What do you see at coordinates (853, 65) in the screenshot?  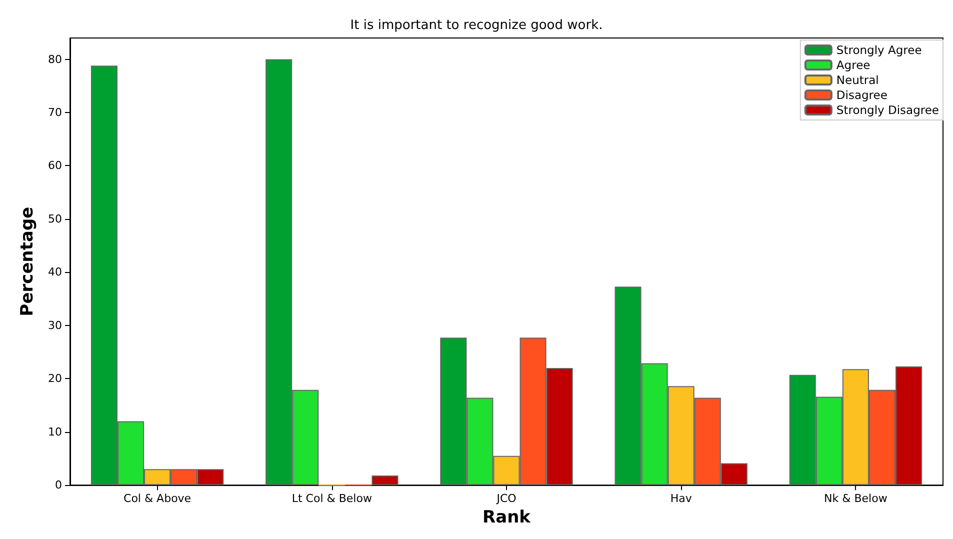 I see `legend-label: Agree` at bounding box center [853, 65].